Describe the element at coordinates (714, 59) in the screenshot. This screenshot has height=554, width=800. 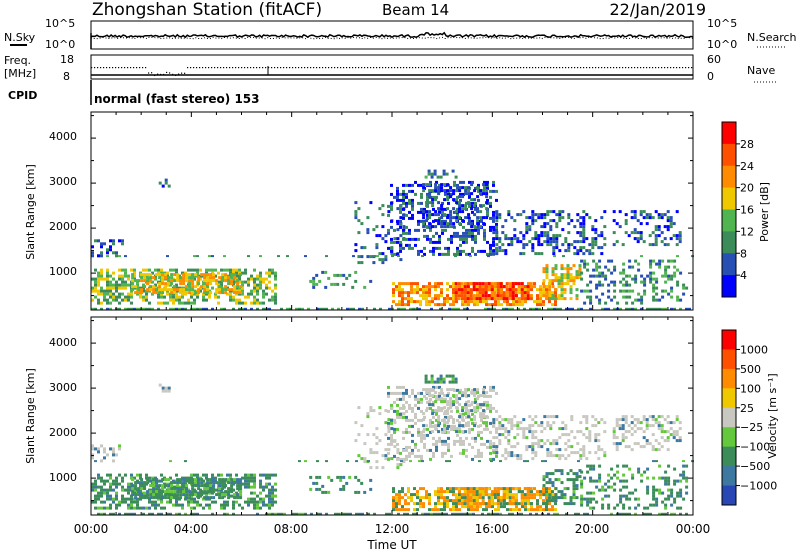
I see `freq-right-tick-top: 60` at that location.